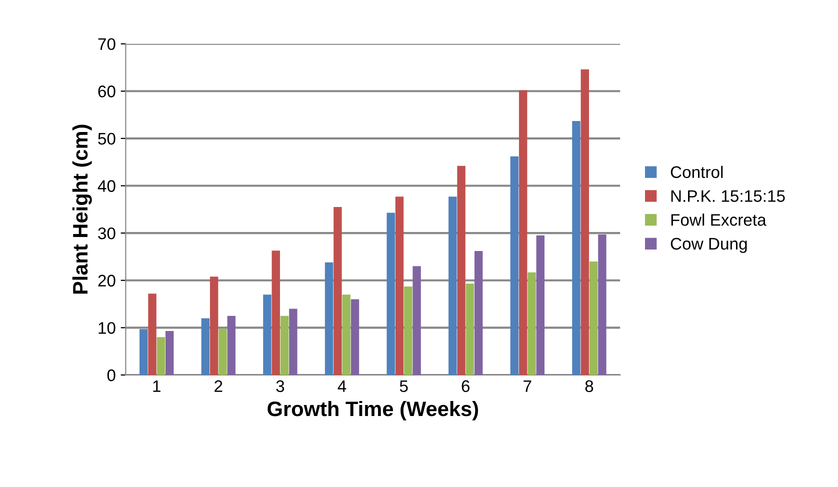 This screenshot has width=838, height=487. I want to click on legend-label: N.P.K. 15:15:15, so click(728, 196).